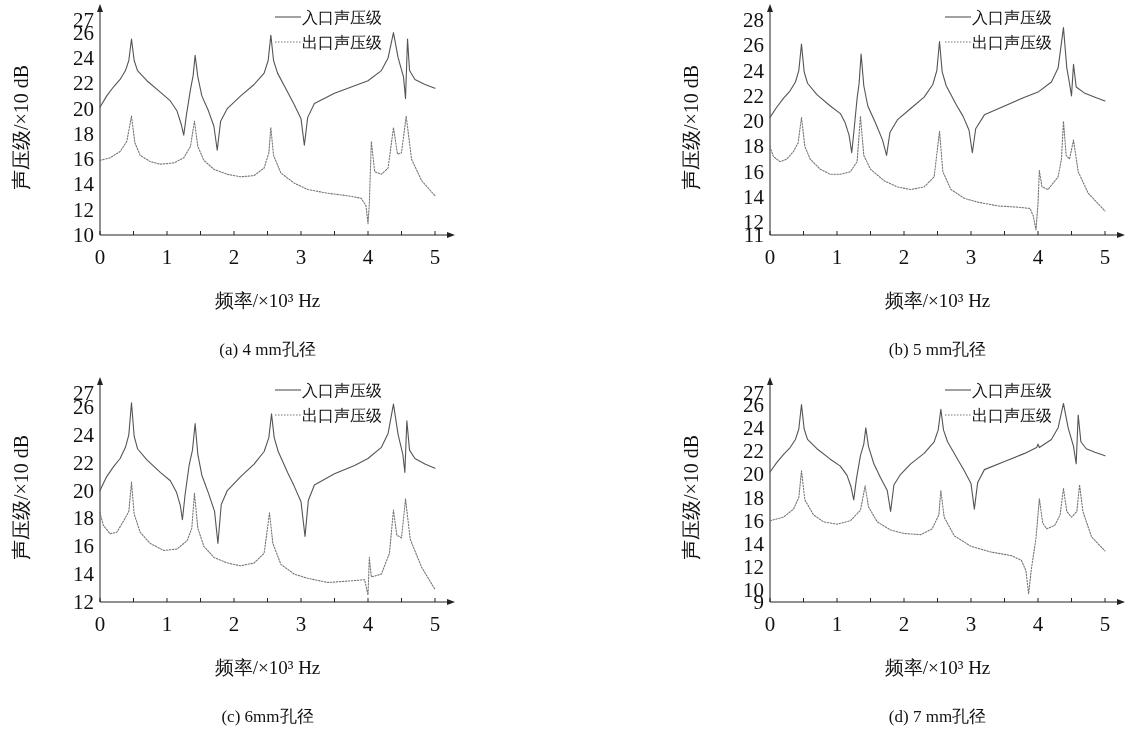 This screenshot has width=1140, height=740. I want to click on text: (d) 7 mm孔径, so click(937, 716).